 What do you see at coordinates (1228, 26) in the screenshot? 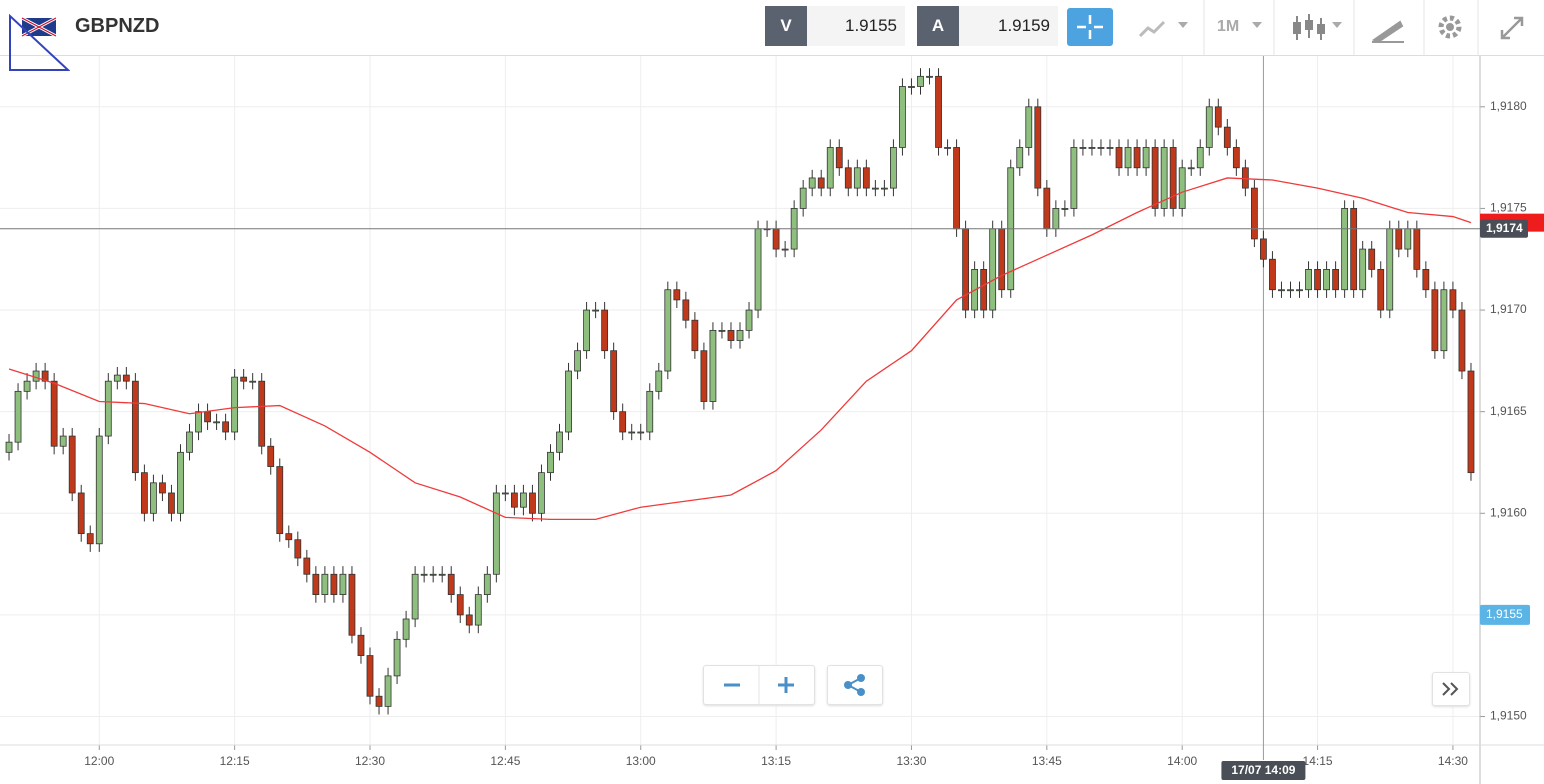
I see `timeframe: 1M` at bounding box center [1228, 26].